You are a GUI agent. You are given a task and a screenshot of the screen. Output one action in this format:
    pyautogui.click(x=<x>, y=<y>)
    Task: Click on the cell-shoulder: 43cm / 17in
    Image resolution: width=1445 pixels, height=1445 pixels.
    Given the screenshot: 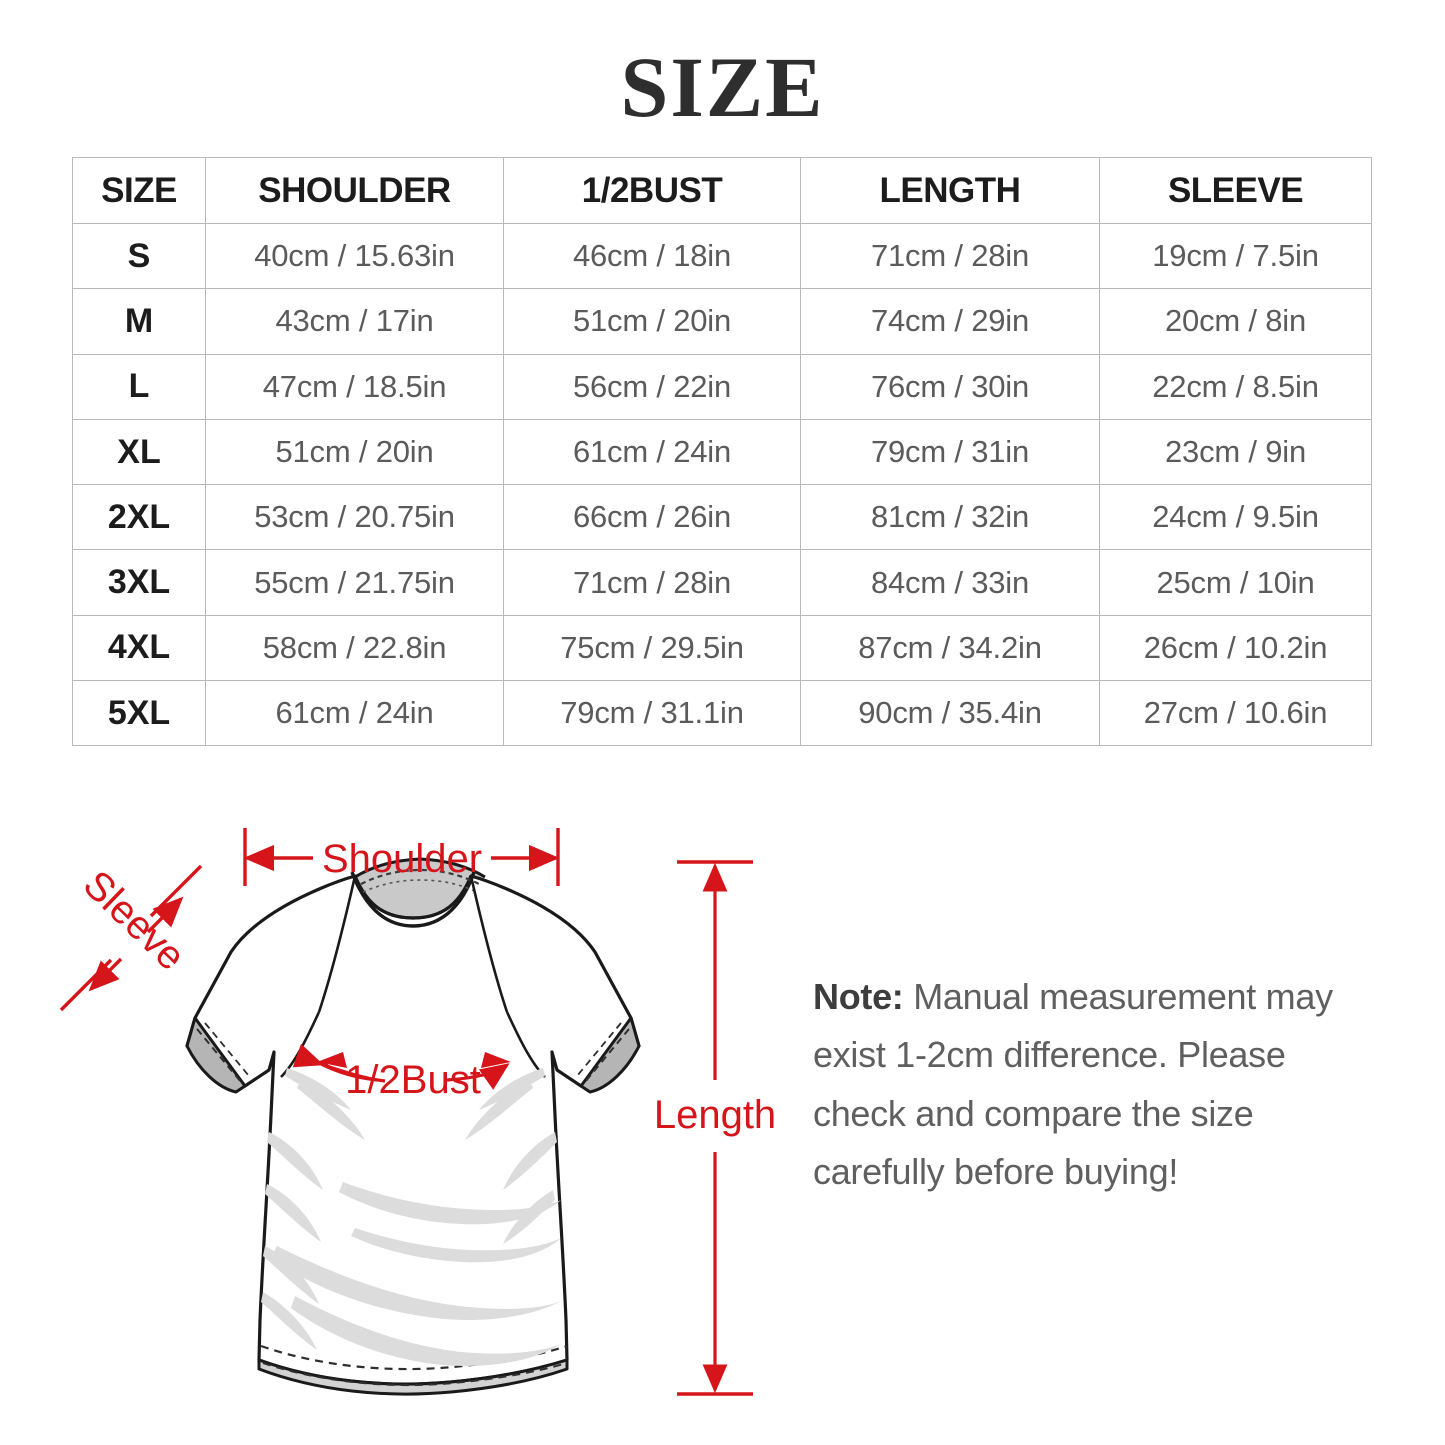 What is the action you would take?
    pyautogui.click(x=354, y=321)
    